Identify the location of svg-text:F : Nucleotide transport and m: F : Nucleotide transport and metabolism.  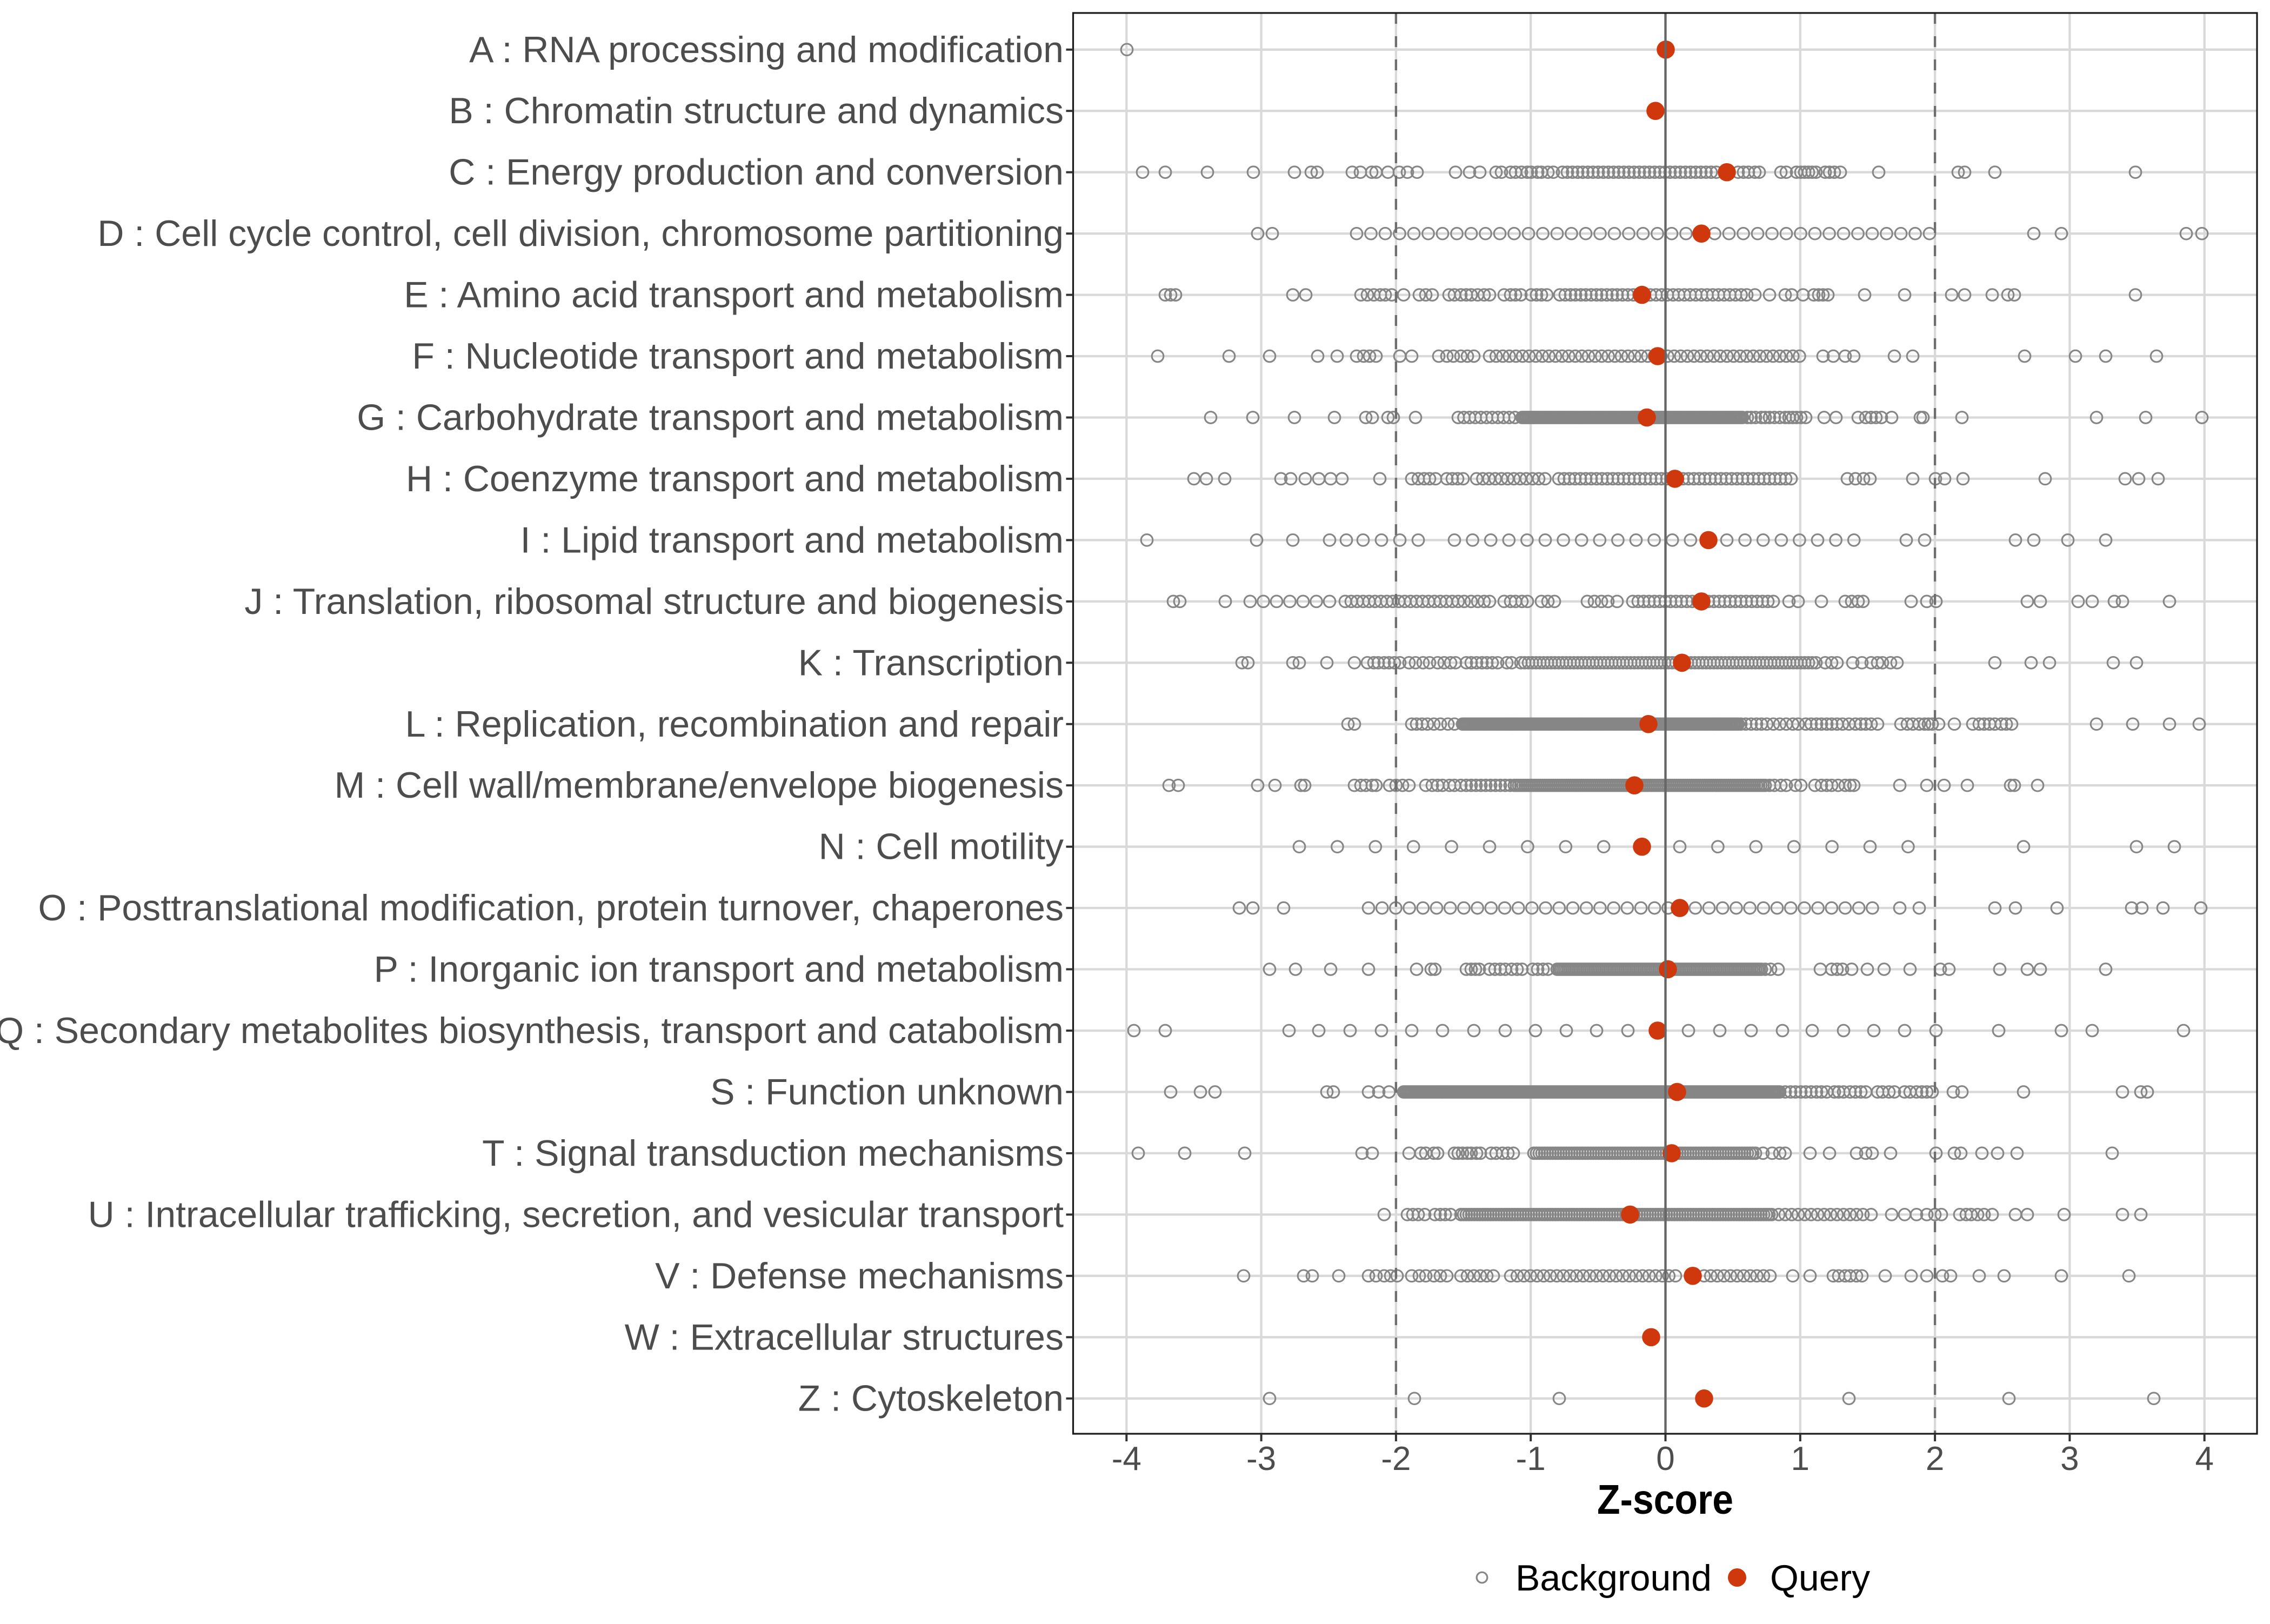
(738, 357).